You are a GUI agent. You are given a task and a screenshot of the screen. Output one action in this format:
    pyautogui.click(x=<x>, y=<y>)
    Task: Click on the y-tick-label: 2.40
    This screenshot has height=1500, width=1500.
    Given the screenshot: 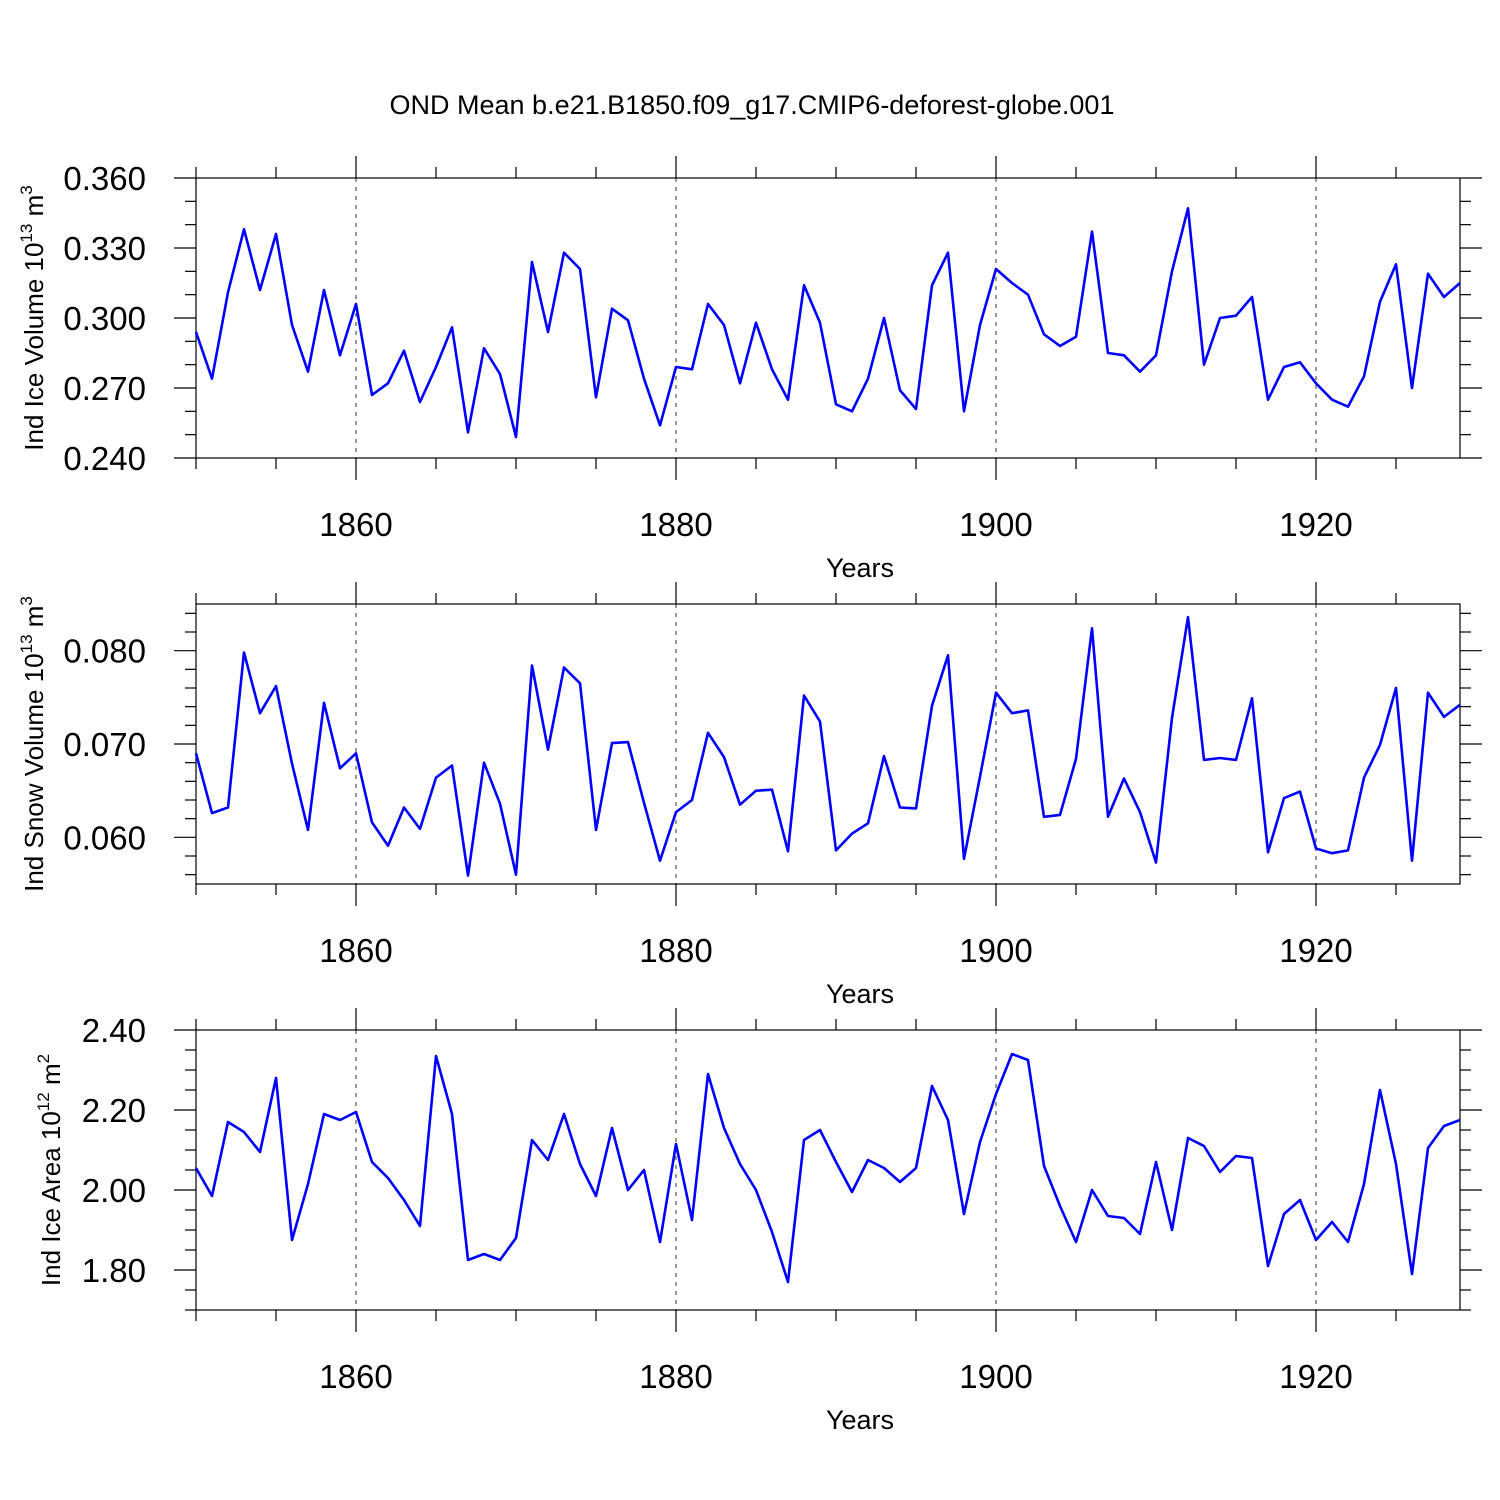 What is the action you would take?
    pyautogui.click(x=114, y=1030)
    